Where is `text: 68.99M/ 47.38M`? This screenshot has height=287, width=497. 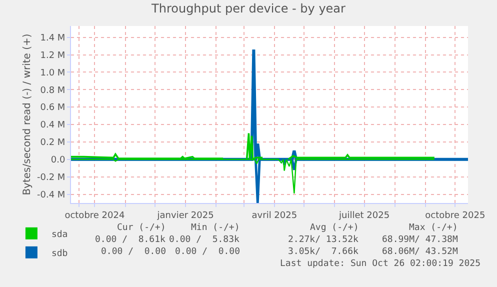 text: 68.99M/ 47.38M is located at coordinates (420, 240).